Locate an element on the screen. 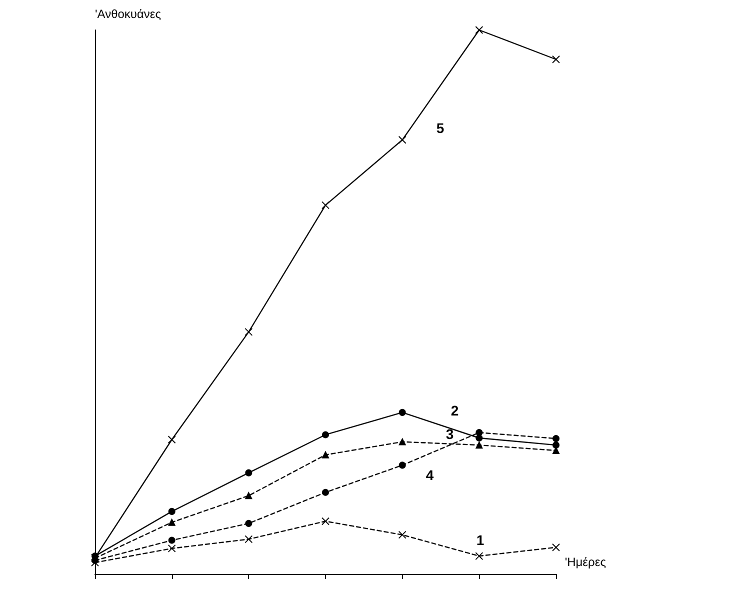 This screenshot has height=592, width=756. series-label: 2 is located at coordinates (454, 410).